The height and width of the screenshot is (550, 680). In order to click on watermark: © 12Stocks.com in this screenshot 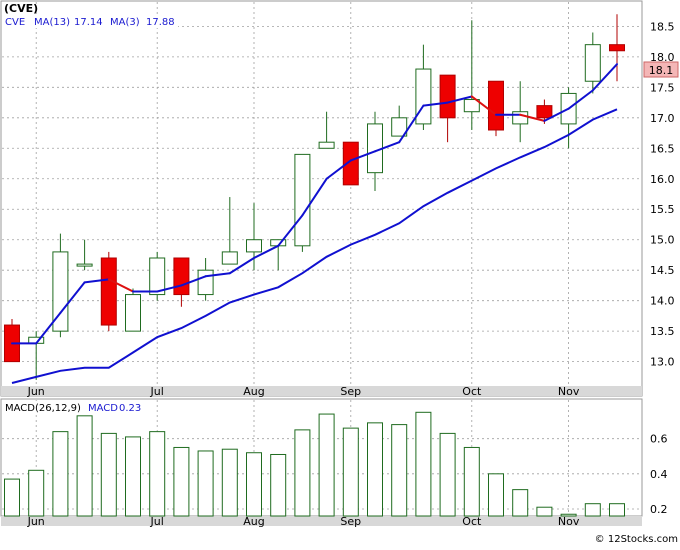, I will do `click(636, 539)`.